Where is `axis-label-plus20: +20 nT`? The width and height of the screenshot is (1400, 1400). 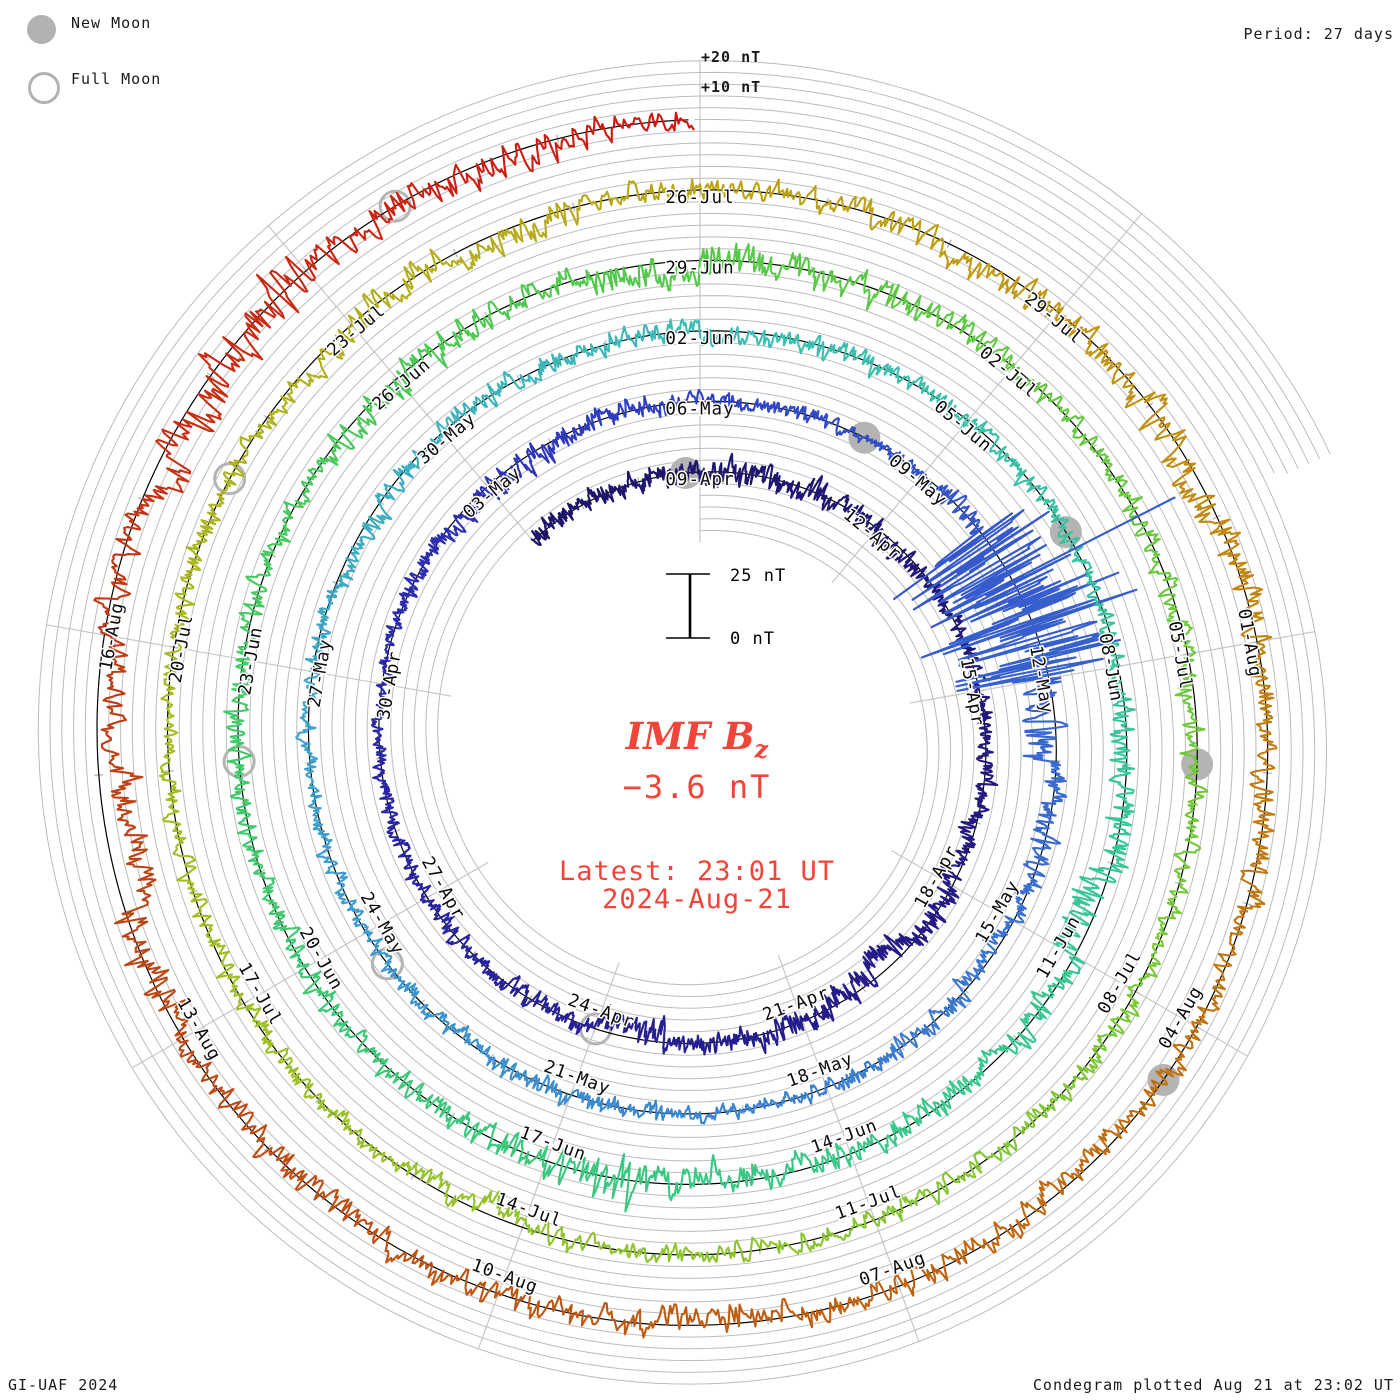 axis-label-plus20: +20 nT is located at coordinates (731, 57).